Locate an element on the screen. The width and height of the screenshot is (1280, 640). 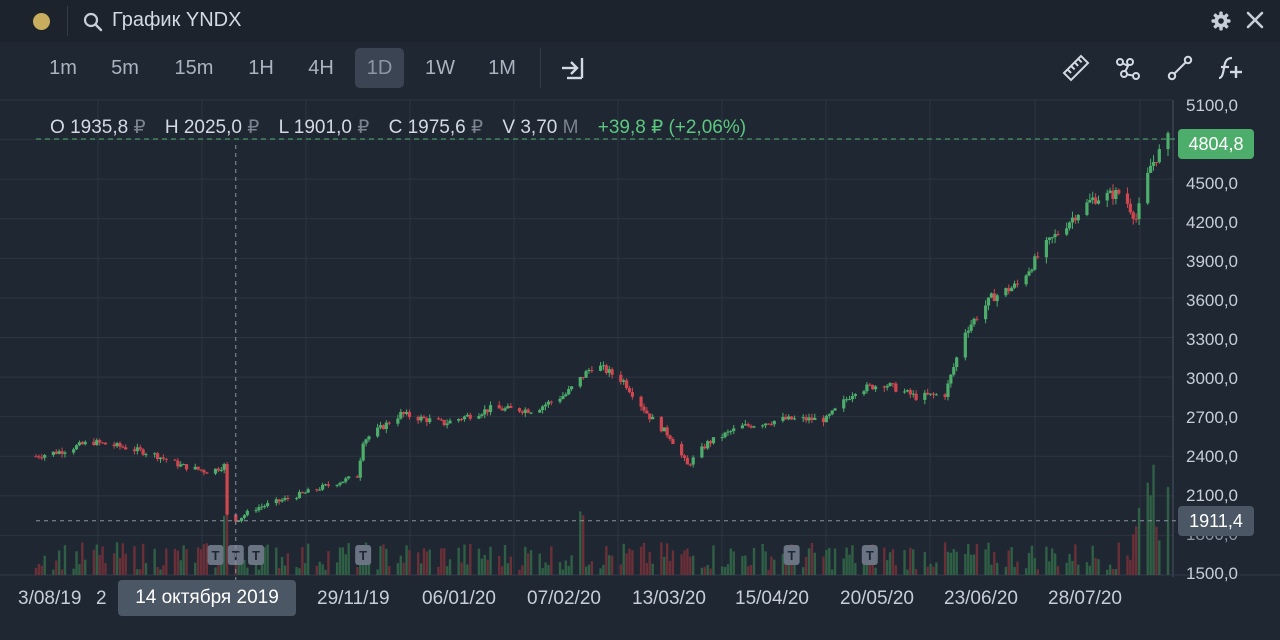
close-icon is located at coordinates (1255, 20).